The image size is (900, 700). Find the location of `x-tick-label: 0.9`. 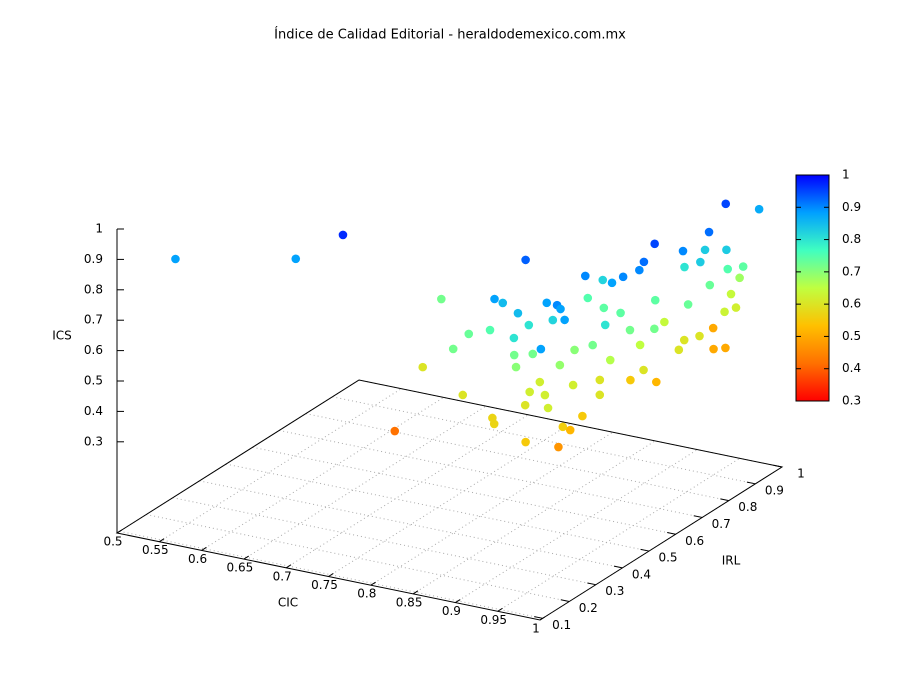

x-tick-label: 0.9 is located at coordinates (451, 611).